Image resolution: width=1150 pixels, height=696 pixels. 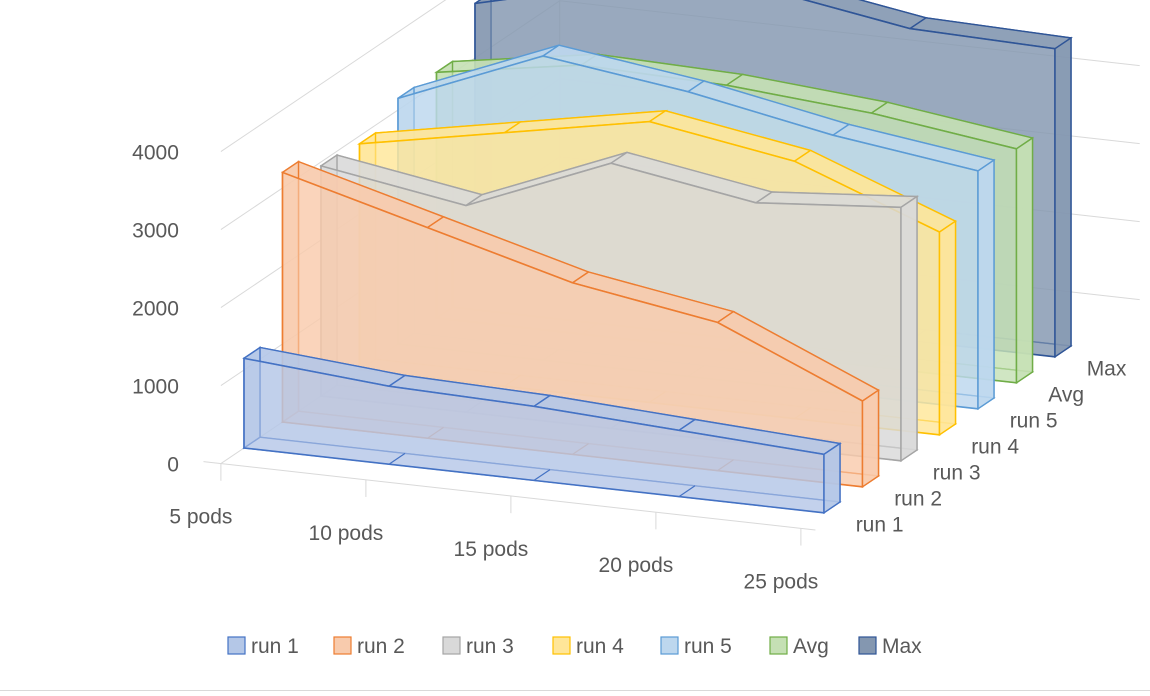 What do you see at coordinates (811, 646) in the screenshot?
I see `legend-label: Avg` at bounding box center [811, 646].